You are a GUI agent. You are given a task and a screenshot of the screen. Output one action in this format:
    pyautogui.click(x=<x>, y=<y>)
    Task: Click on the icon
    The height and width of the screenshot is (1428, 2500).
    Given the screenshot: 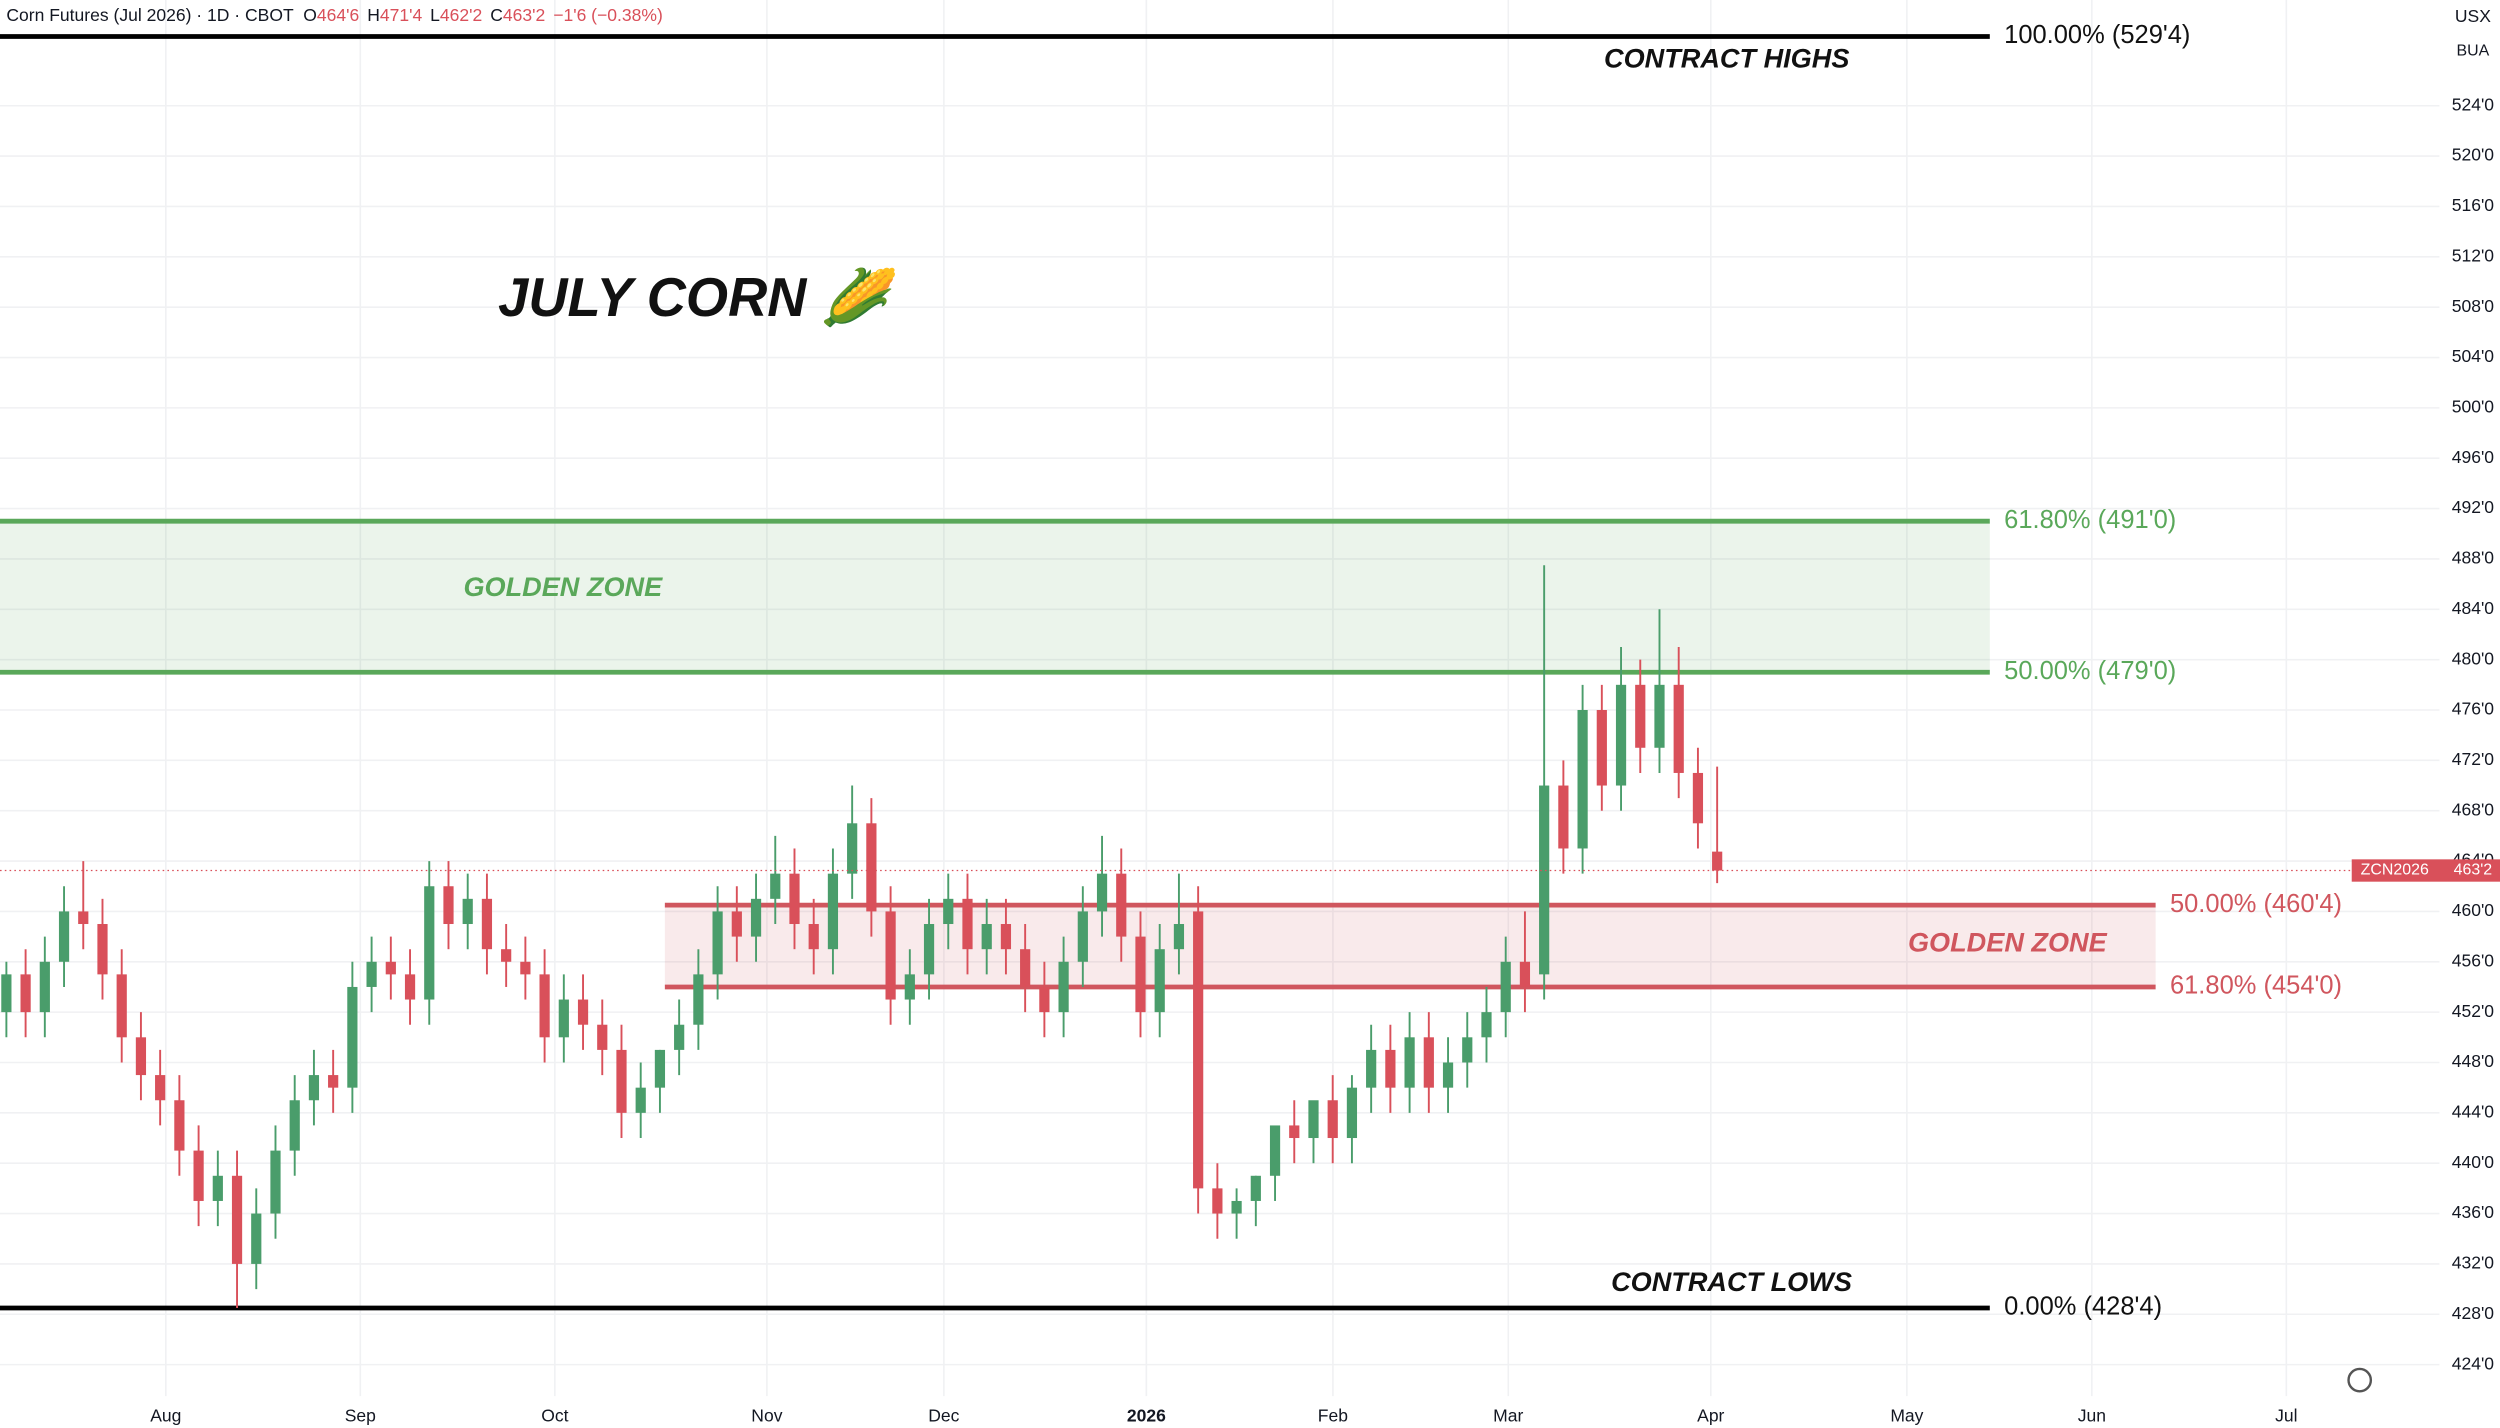 What is the action you would take?
    pyautogui.click(x=2360, y=1380)
    